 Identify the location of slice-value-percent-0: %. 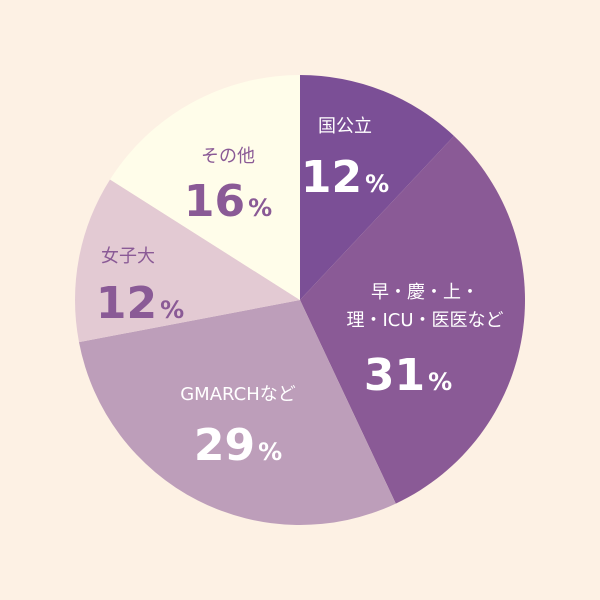
(377, 184).